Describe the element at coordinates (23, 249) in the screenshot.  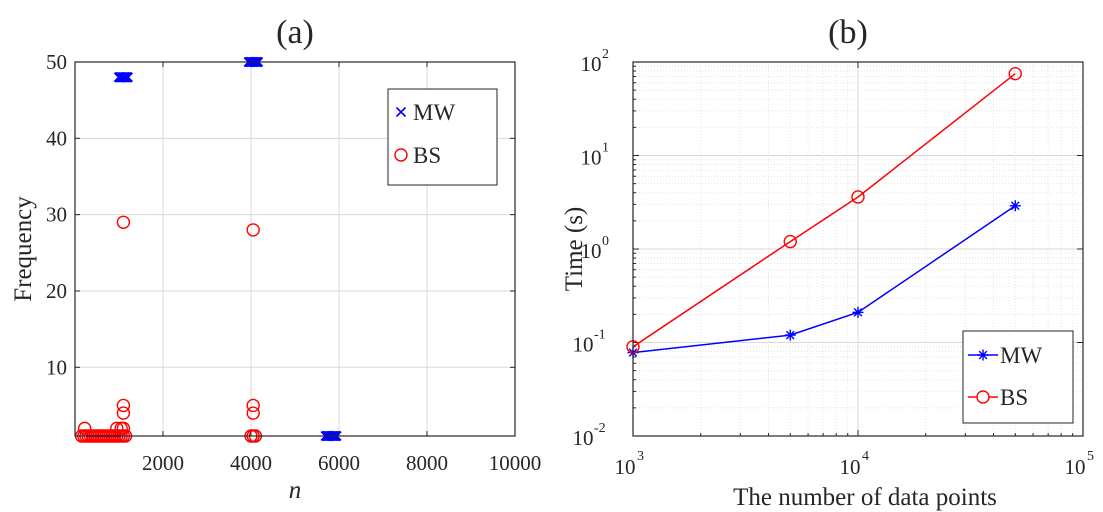
I see `y-axis-label-a: Frequency` at that location.